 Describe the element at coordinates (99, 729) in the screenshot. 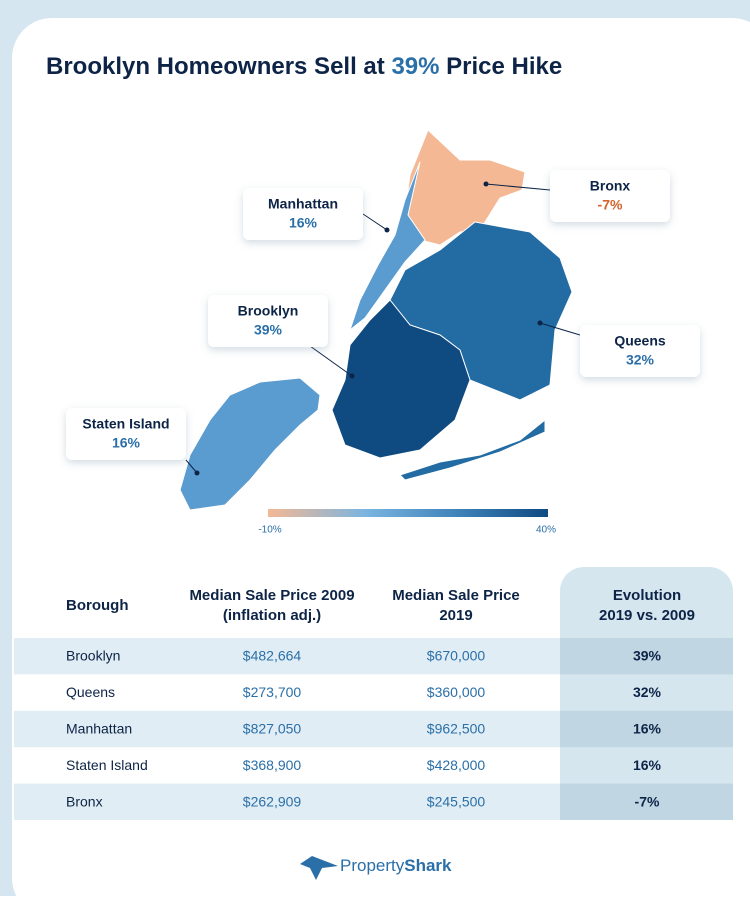

I see `borough-cell: Manhattan` at that location.